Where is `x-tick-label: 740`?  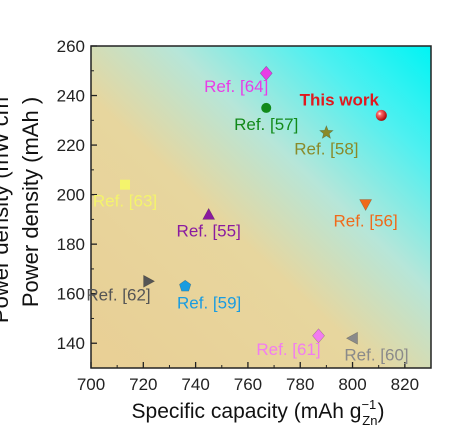
x-tick-label: 740 is located at coordinates (195, 384).